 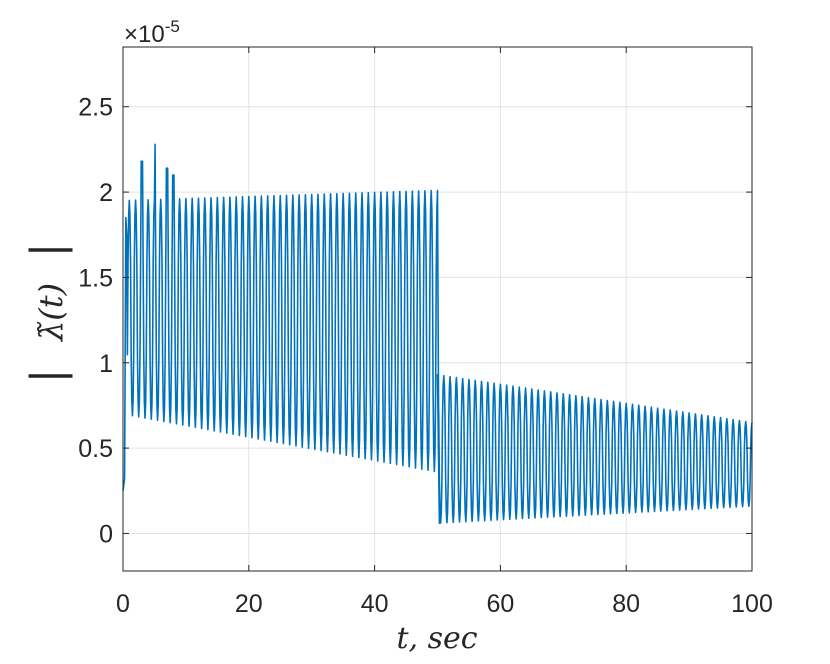 I want to click on y-exponent-label: ×10⁻⁵, so click(x=152, y=32).